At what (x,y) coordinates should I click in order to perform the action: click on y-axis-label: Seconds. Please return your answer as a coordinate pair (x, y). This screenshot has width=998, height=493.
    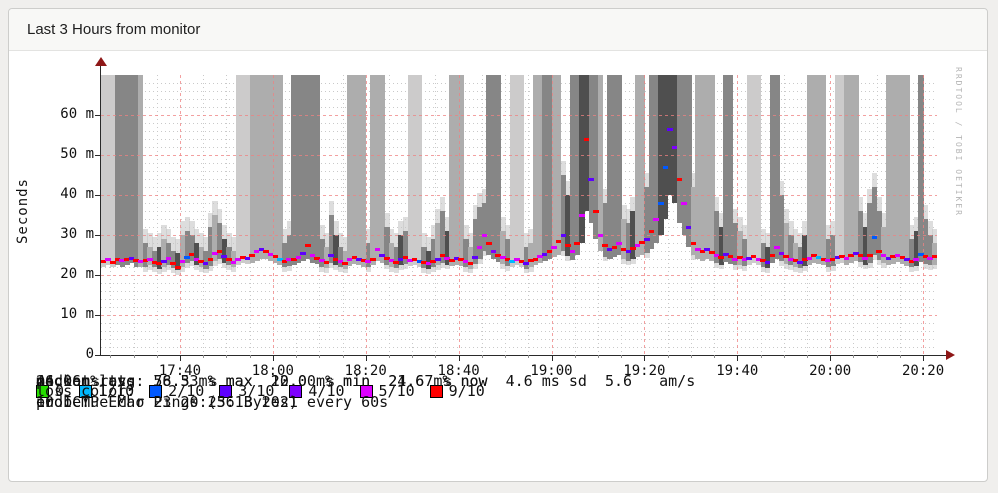
    Looking at the image, I should click on (23, 211).